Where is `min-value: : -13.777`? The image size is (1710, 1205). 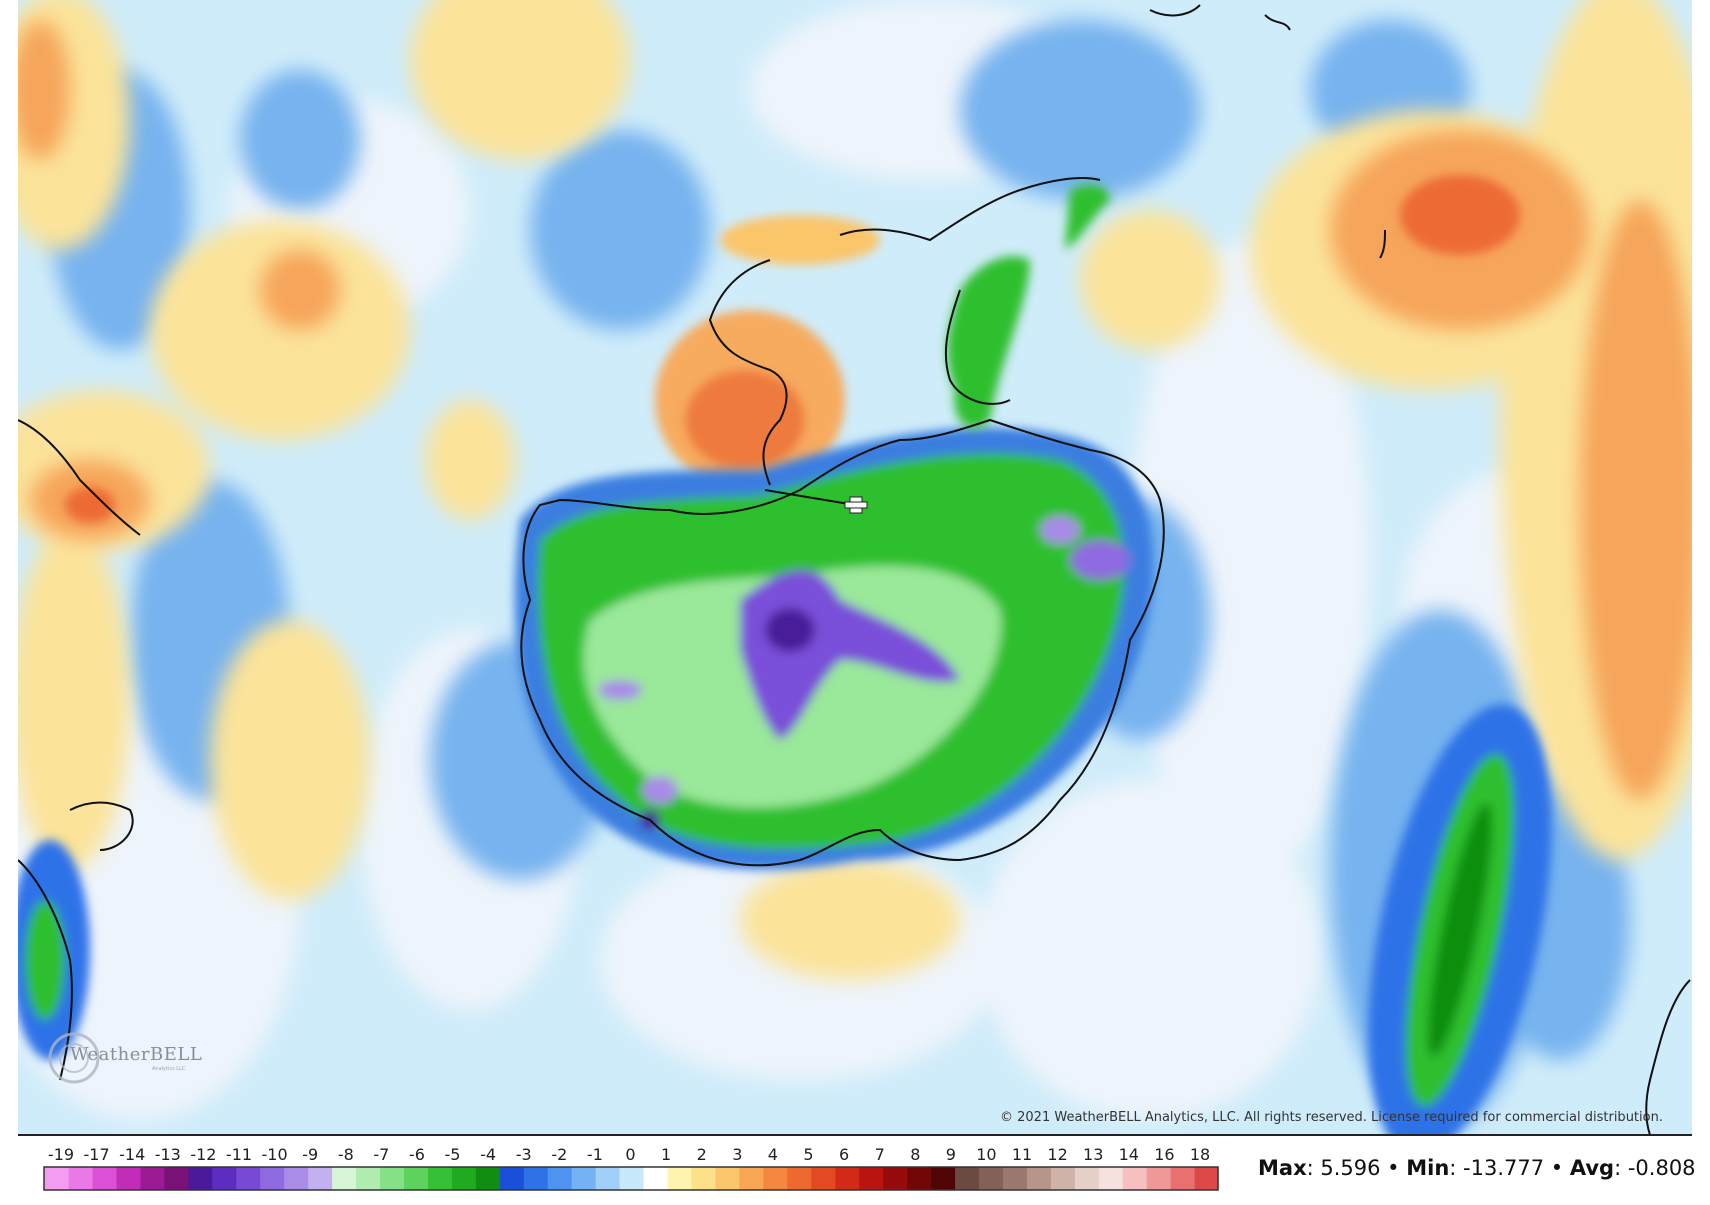 min-value: : -13.777 is located at coordinates (1497, 1168).